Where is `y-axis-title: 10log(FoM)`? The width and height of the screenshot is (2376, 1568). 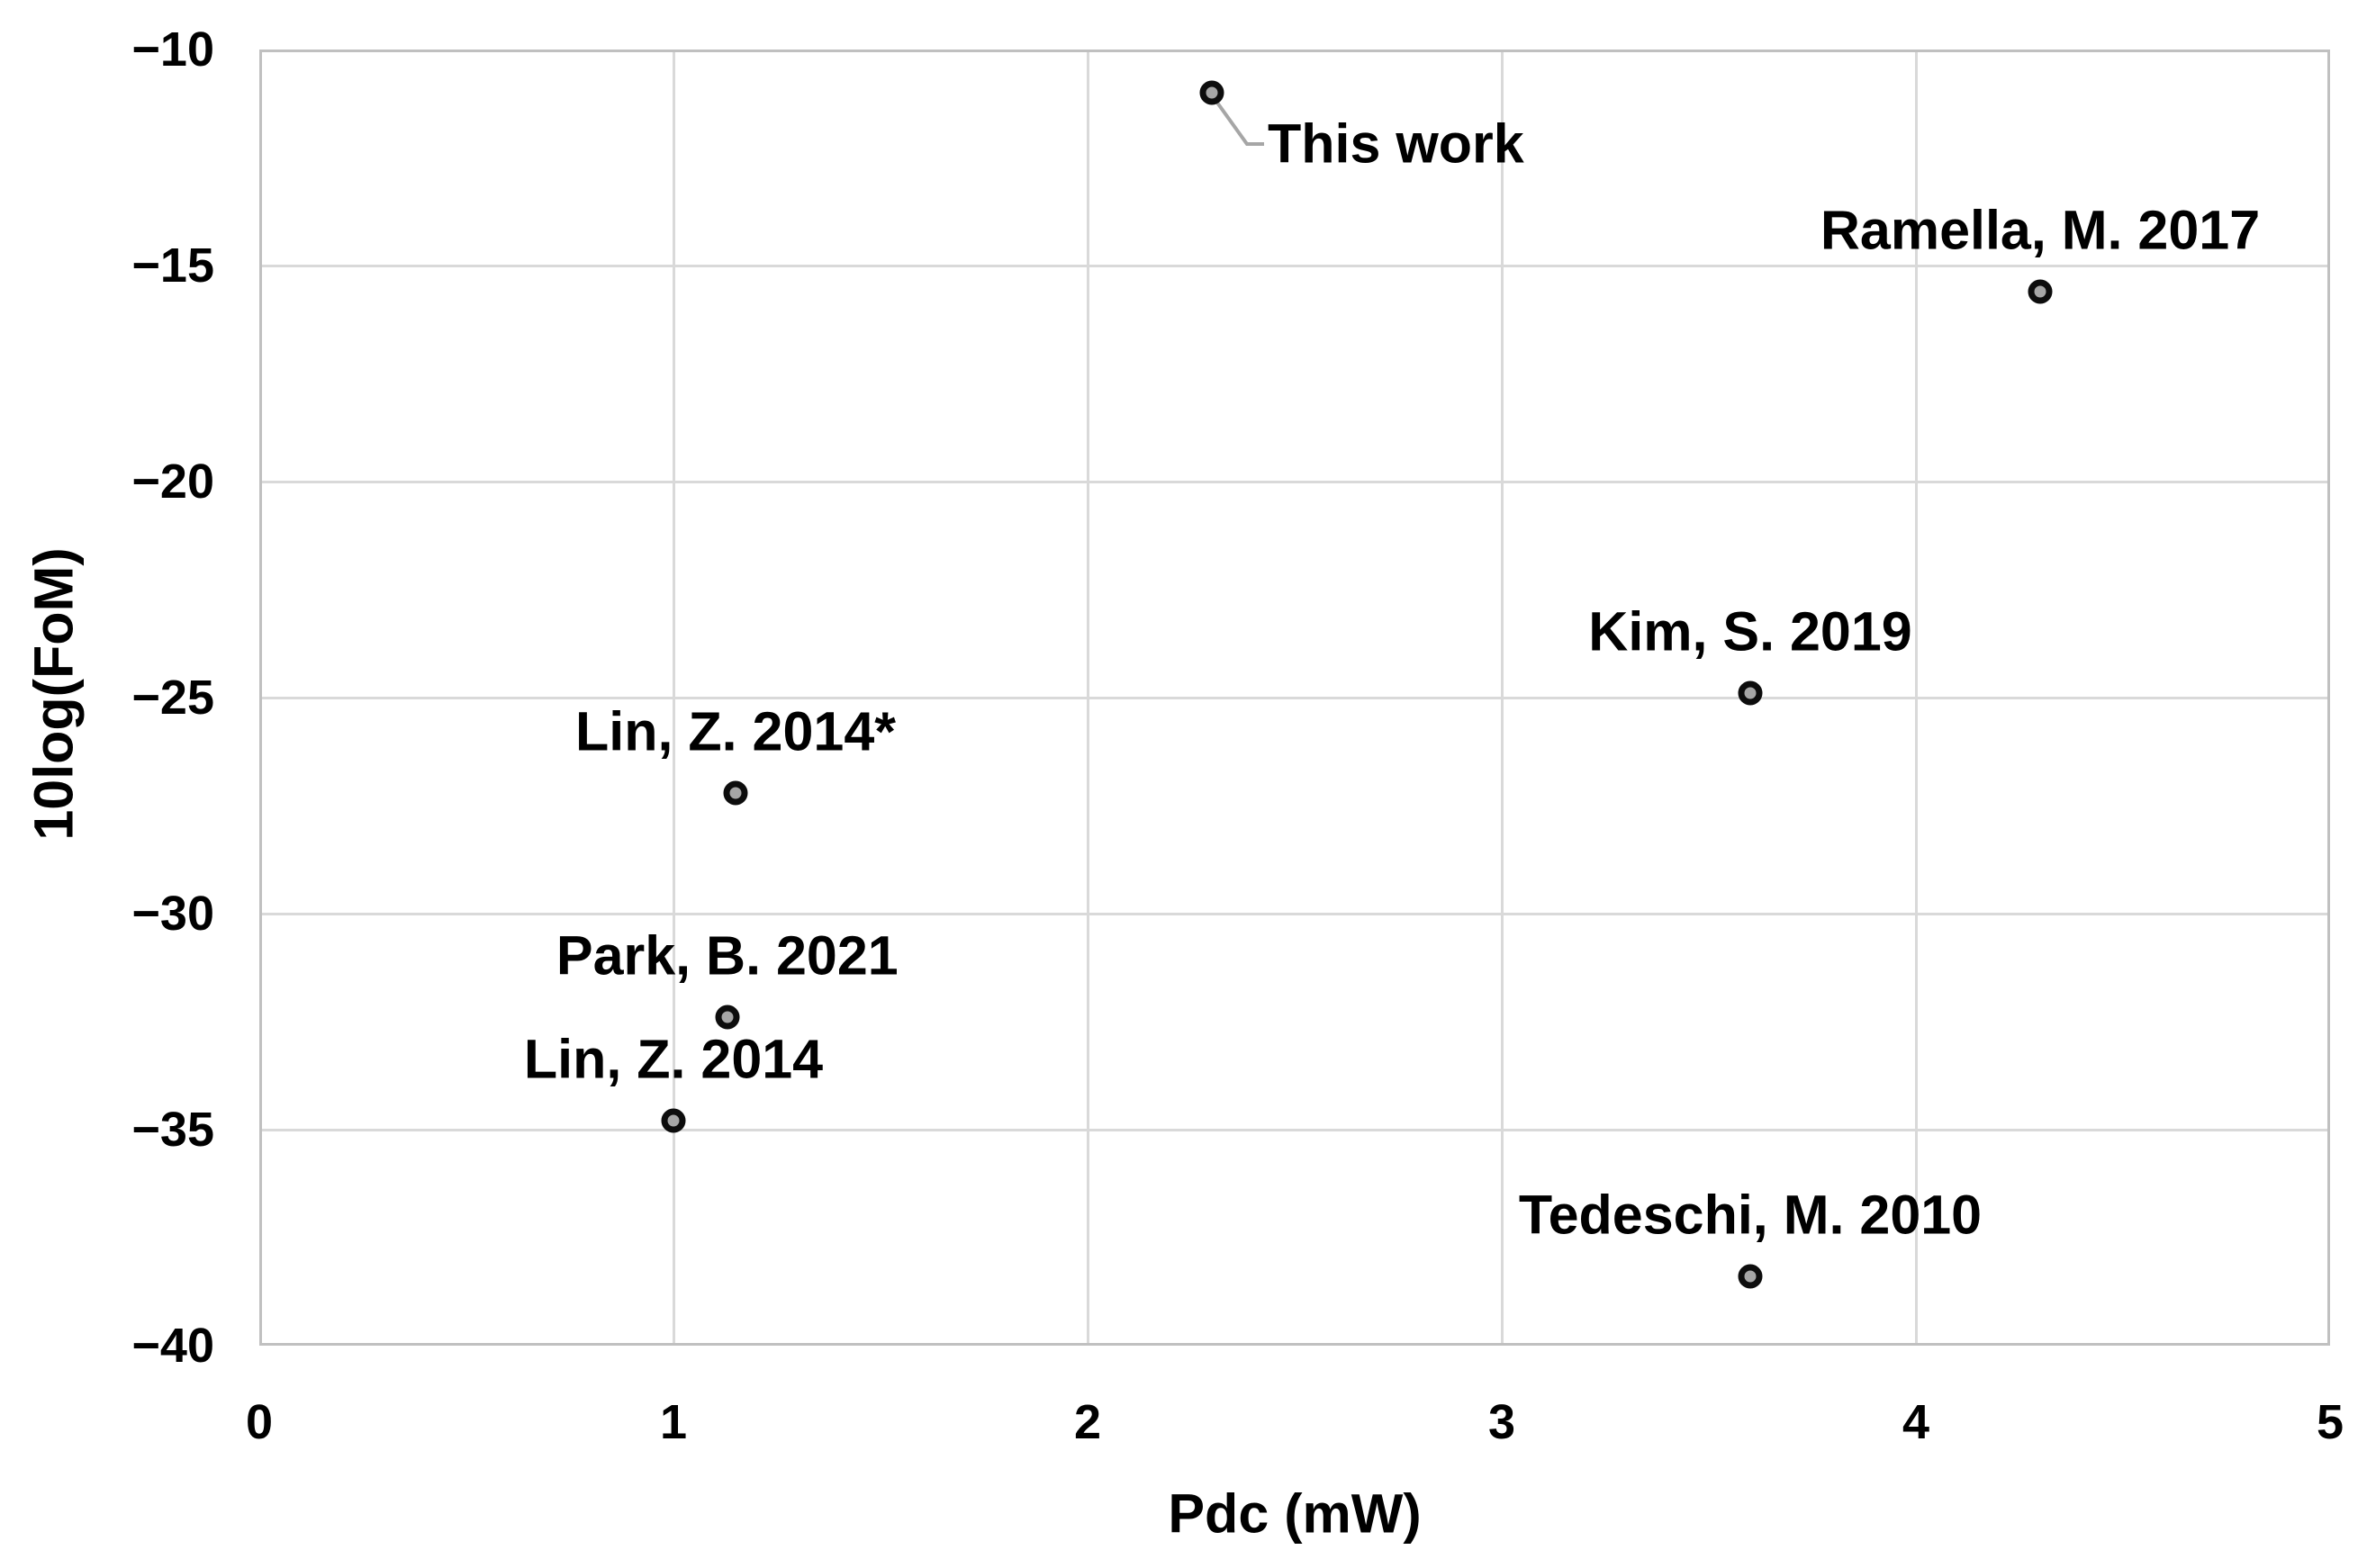 y-axis-title: 10log(FoM) is located at coordinates (54, 694).